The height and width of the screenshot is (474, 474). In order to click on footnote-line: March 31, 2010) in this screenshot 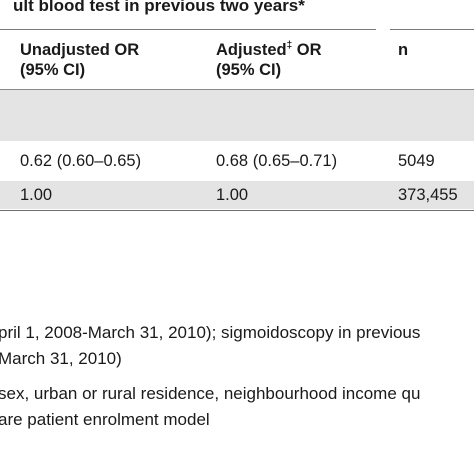, I will do `click(61, 358)`.